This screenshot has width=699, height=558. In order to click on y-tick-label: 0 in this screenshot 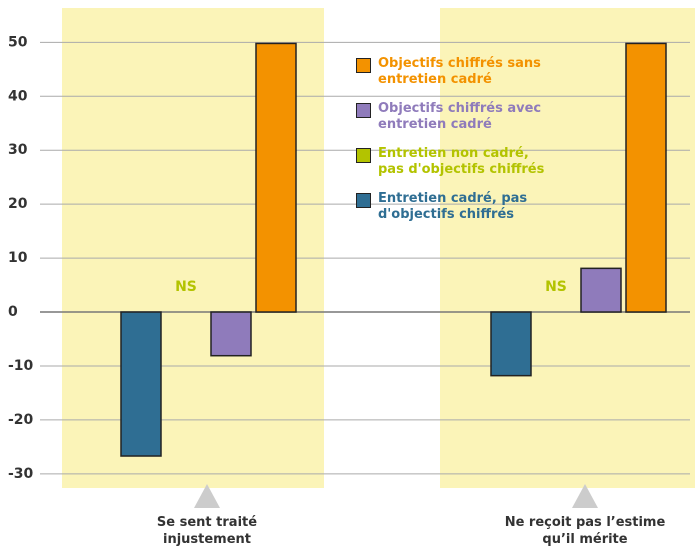, I will do `click(13, 312)`.